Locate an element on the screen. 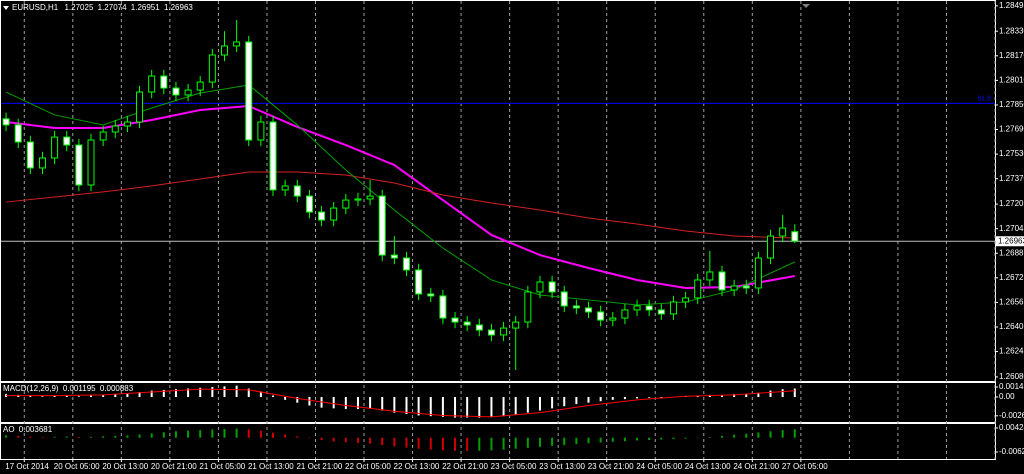 This screenshot has width=1024, height=474. x-tick-label: 21 Oct 05:00 is located at coordinates (222, 466).